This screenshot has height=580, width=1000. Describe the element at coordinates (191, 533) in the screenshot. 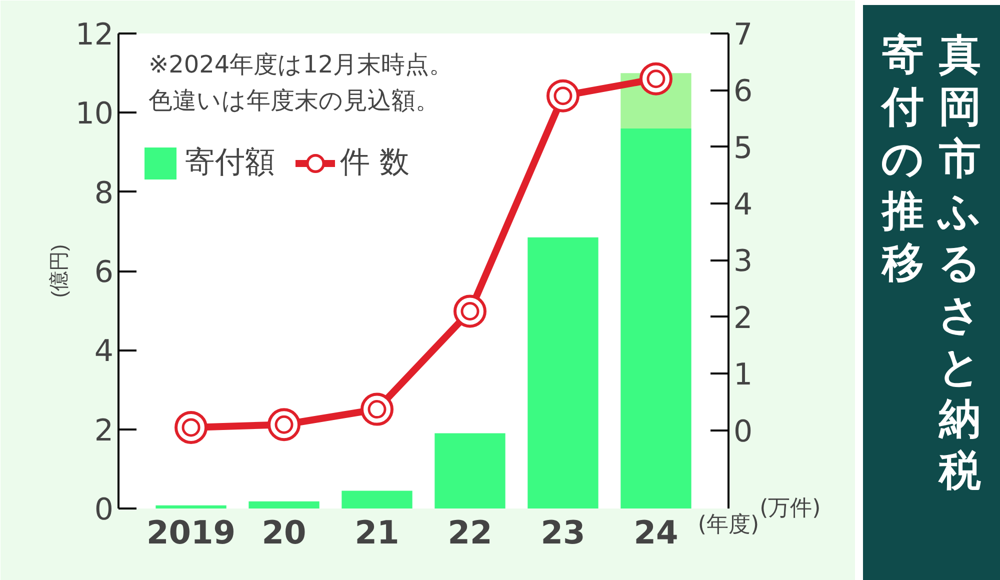

I see `x-tick-label: 2019` at that location.